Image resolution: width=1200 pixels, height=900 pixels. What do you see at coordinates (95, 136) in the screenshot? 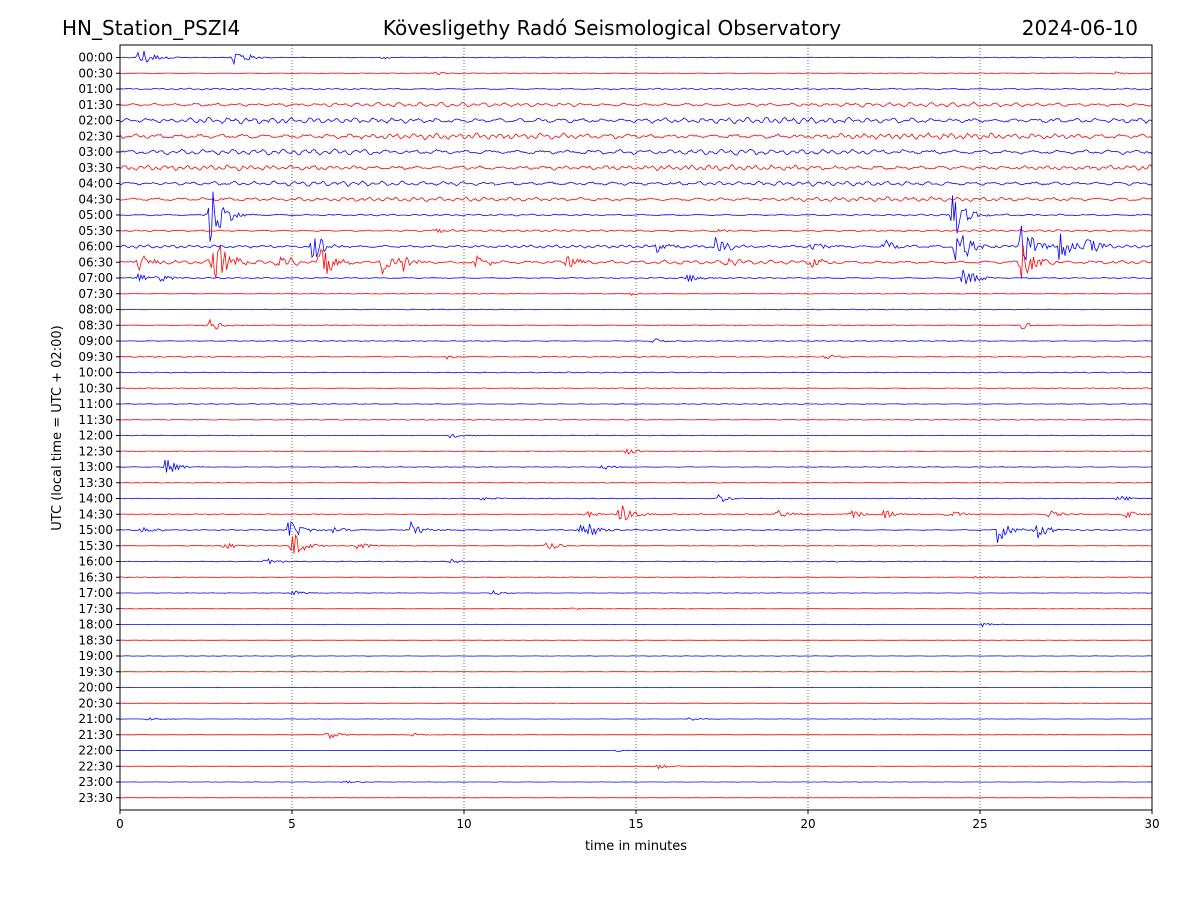
I see `row-label-0230: 02:30` at bounding box center [95, 136].